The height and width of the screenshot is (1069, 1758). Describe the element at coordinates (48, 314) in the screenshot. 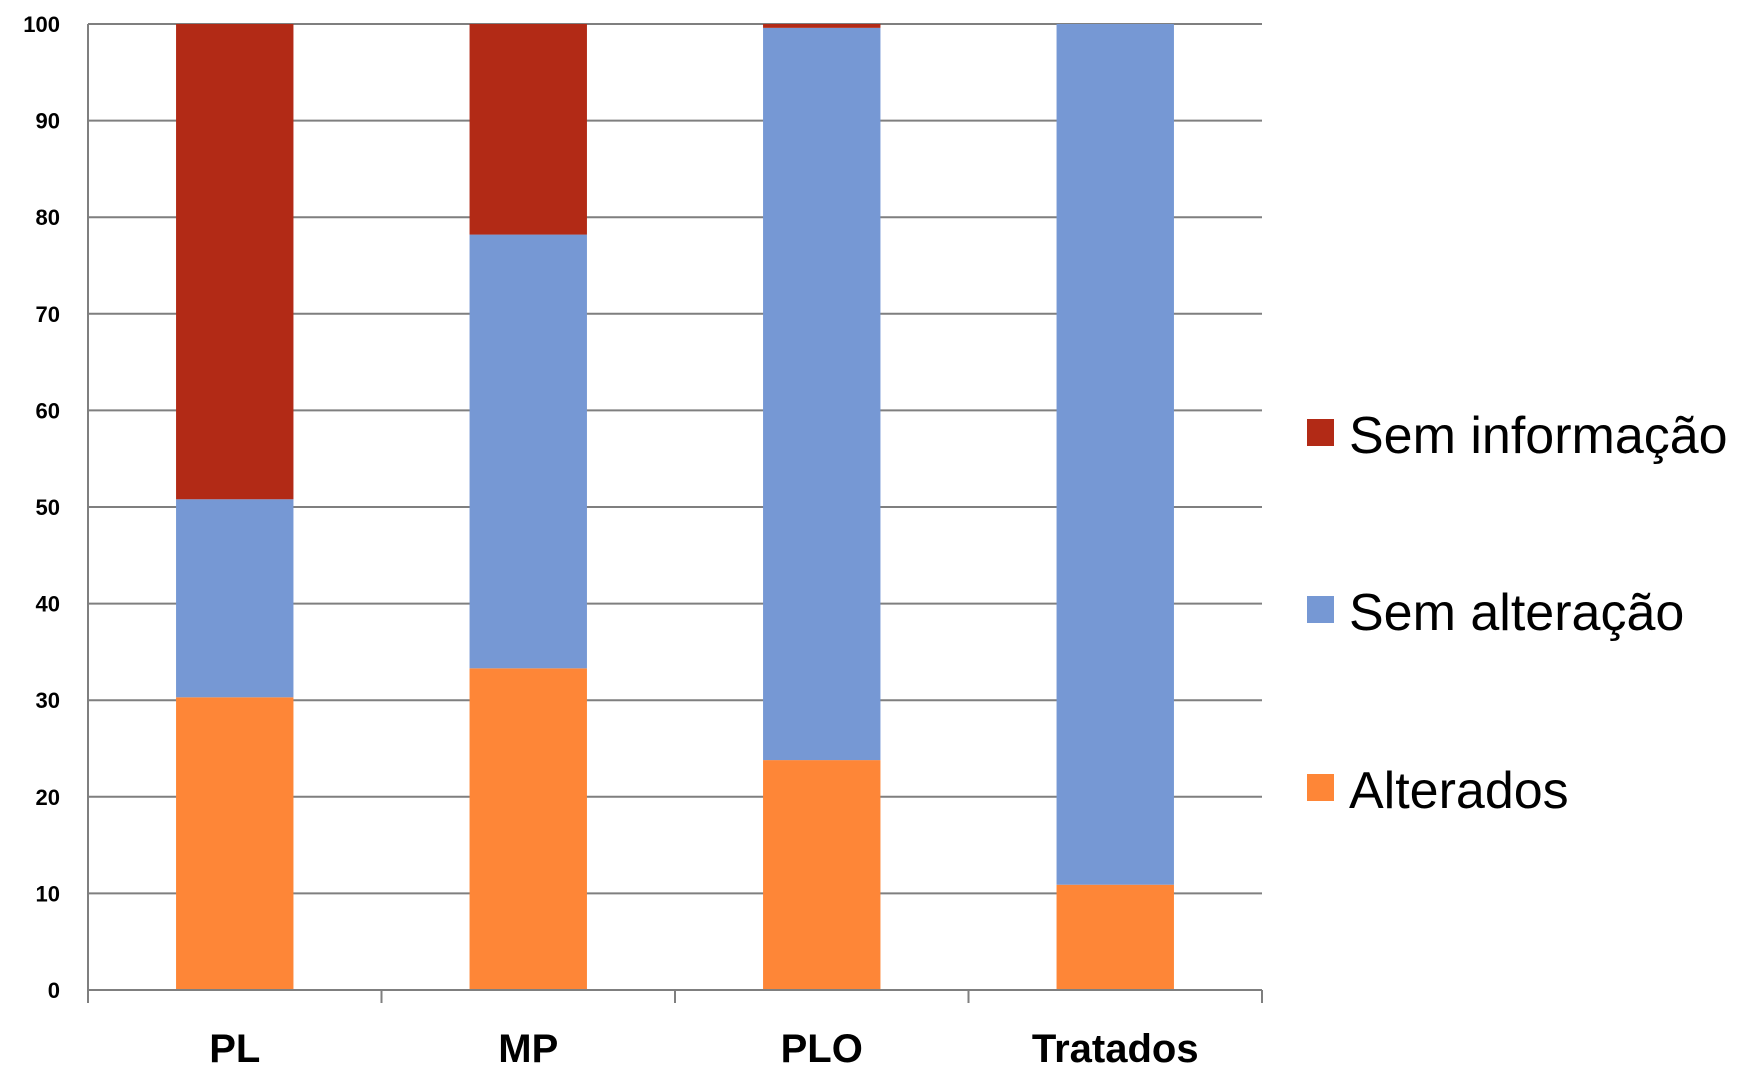

I see `y-tick-label: 70` at that location.